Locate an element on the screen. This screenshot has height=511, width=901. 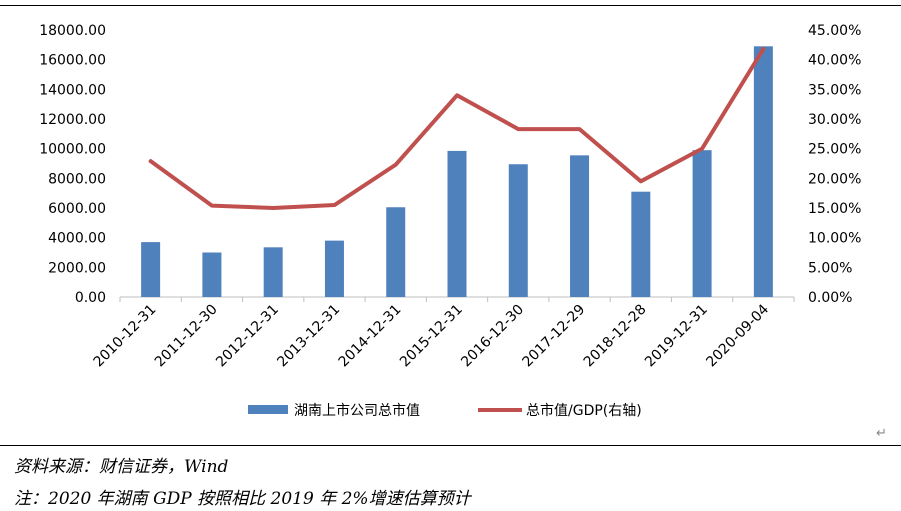
right-tick-label: 0.00% is located at coordinates (830, 298).